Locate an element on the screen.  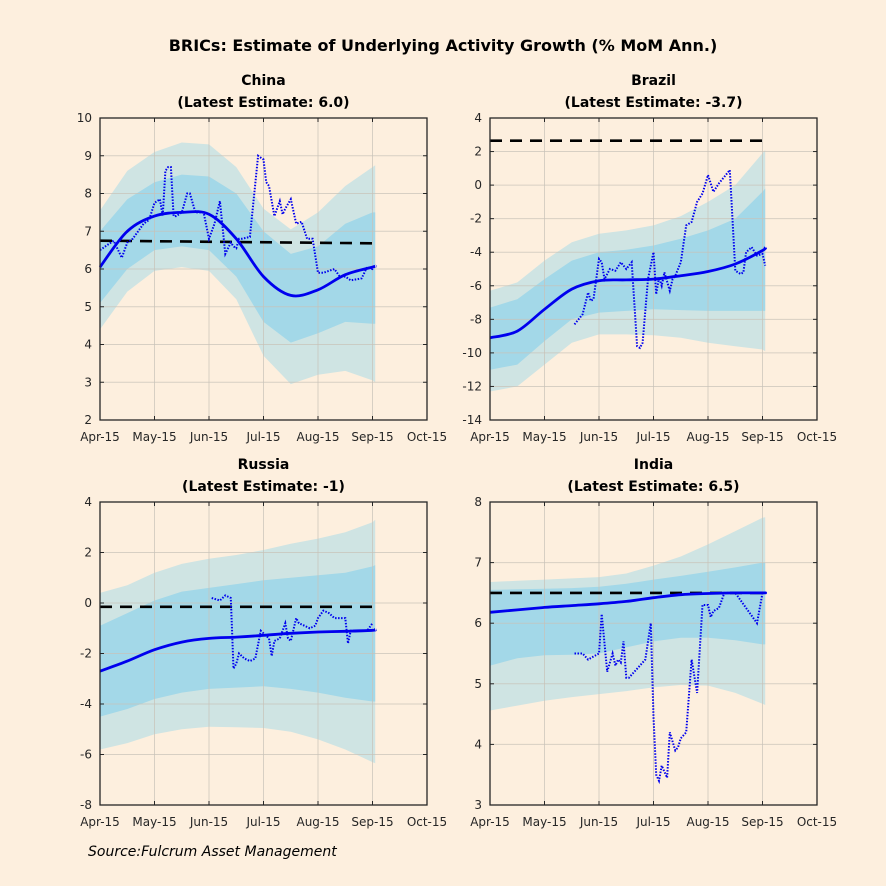
brazil-estimate-line is located at coordinates (628, 292).